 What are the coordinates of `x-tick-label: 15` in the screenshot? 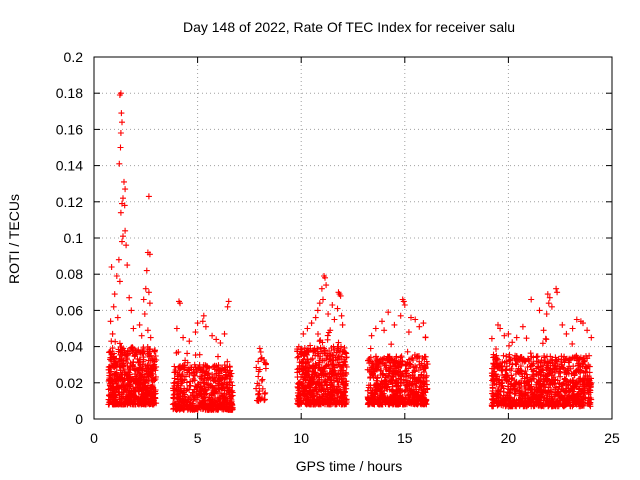 It's located at (405, 438).